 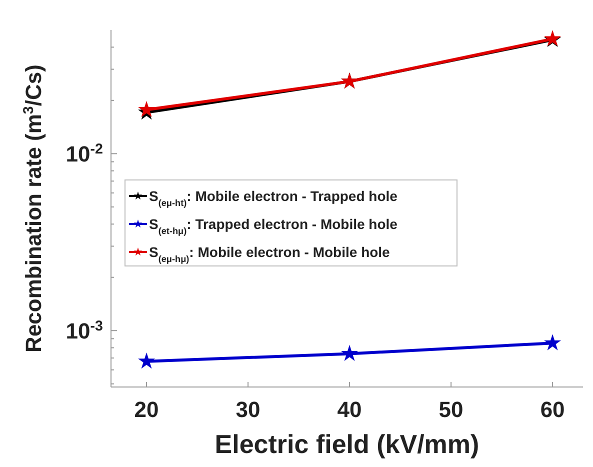 What do you see at coordinates (273, 226) in the screenshot?
I see `legend-label: S$_{(et-hμ)}$: Trapped electron - Mobile hole` at bounding box center [273, 226].